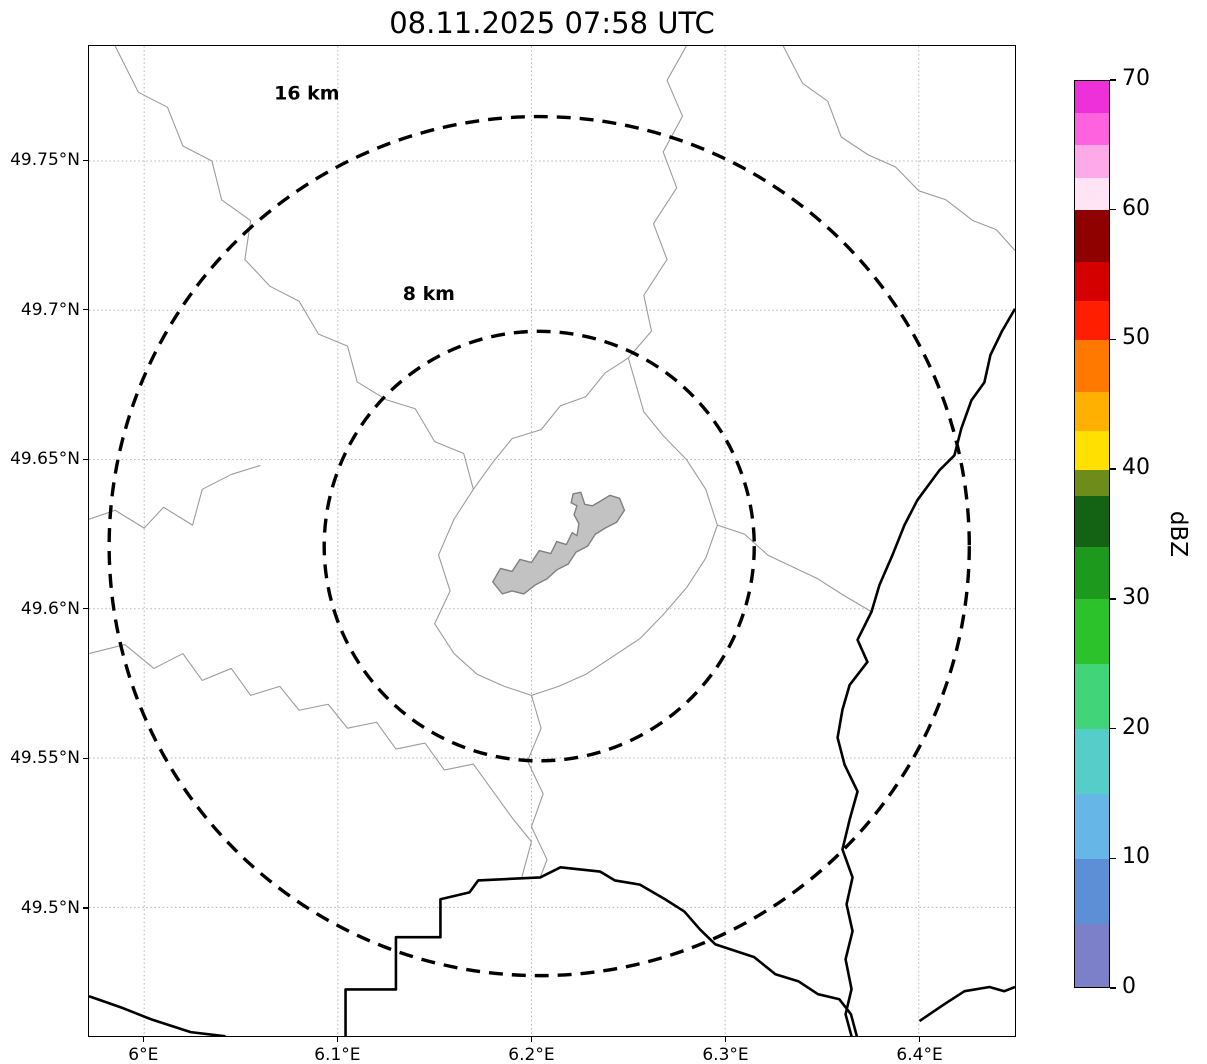 Image resolution: width=1207 pixels, height=1064 pixels. Describe the element at coordinates (559, 543) in the screenshot. I see `urban-area-polygon` at that location.